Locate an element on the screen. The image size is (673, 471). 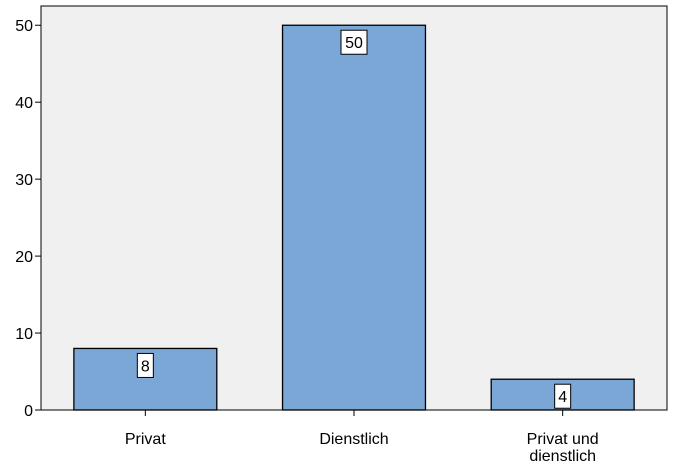
y-tick-label: 40 is located at coordinates (24, 103).